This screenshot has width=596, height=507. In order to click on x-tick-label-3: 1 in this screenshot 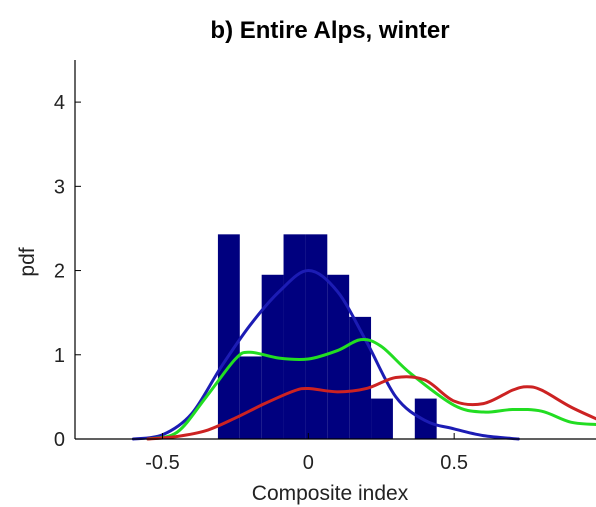, I will do `click(595, 463)`.